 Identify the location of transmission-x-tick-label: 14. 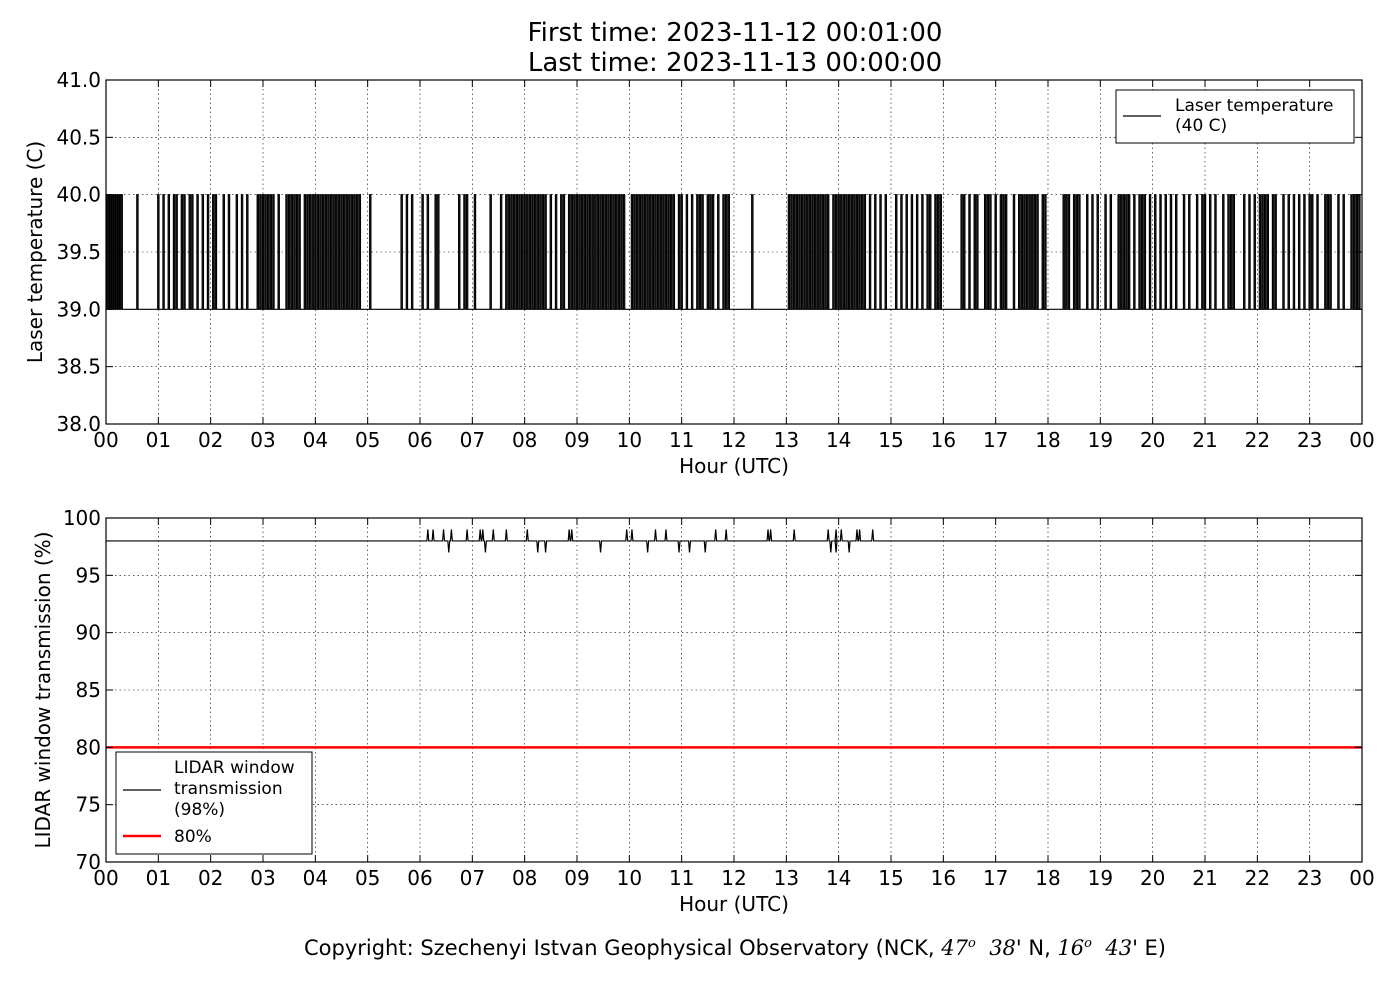
(838, 878).